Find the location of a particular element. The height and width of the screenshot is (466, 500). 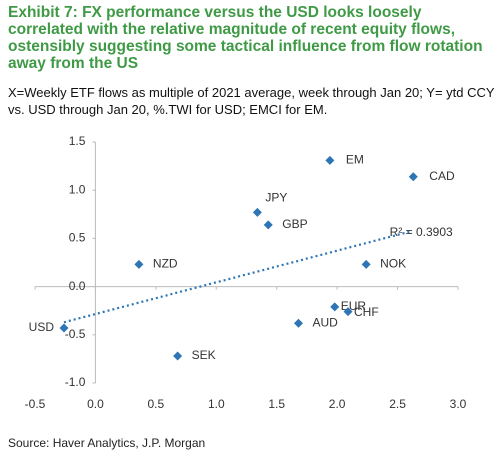

y-tick-label: 0.5 is located at coordinates (77, 238).